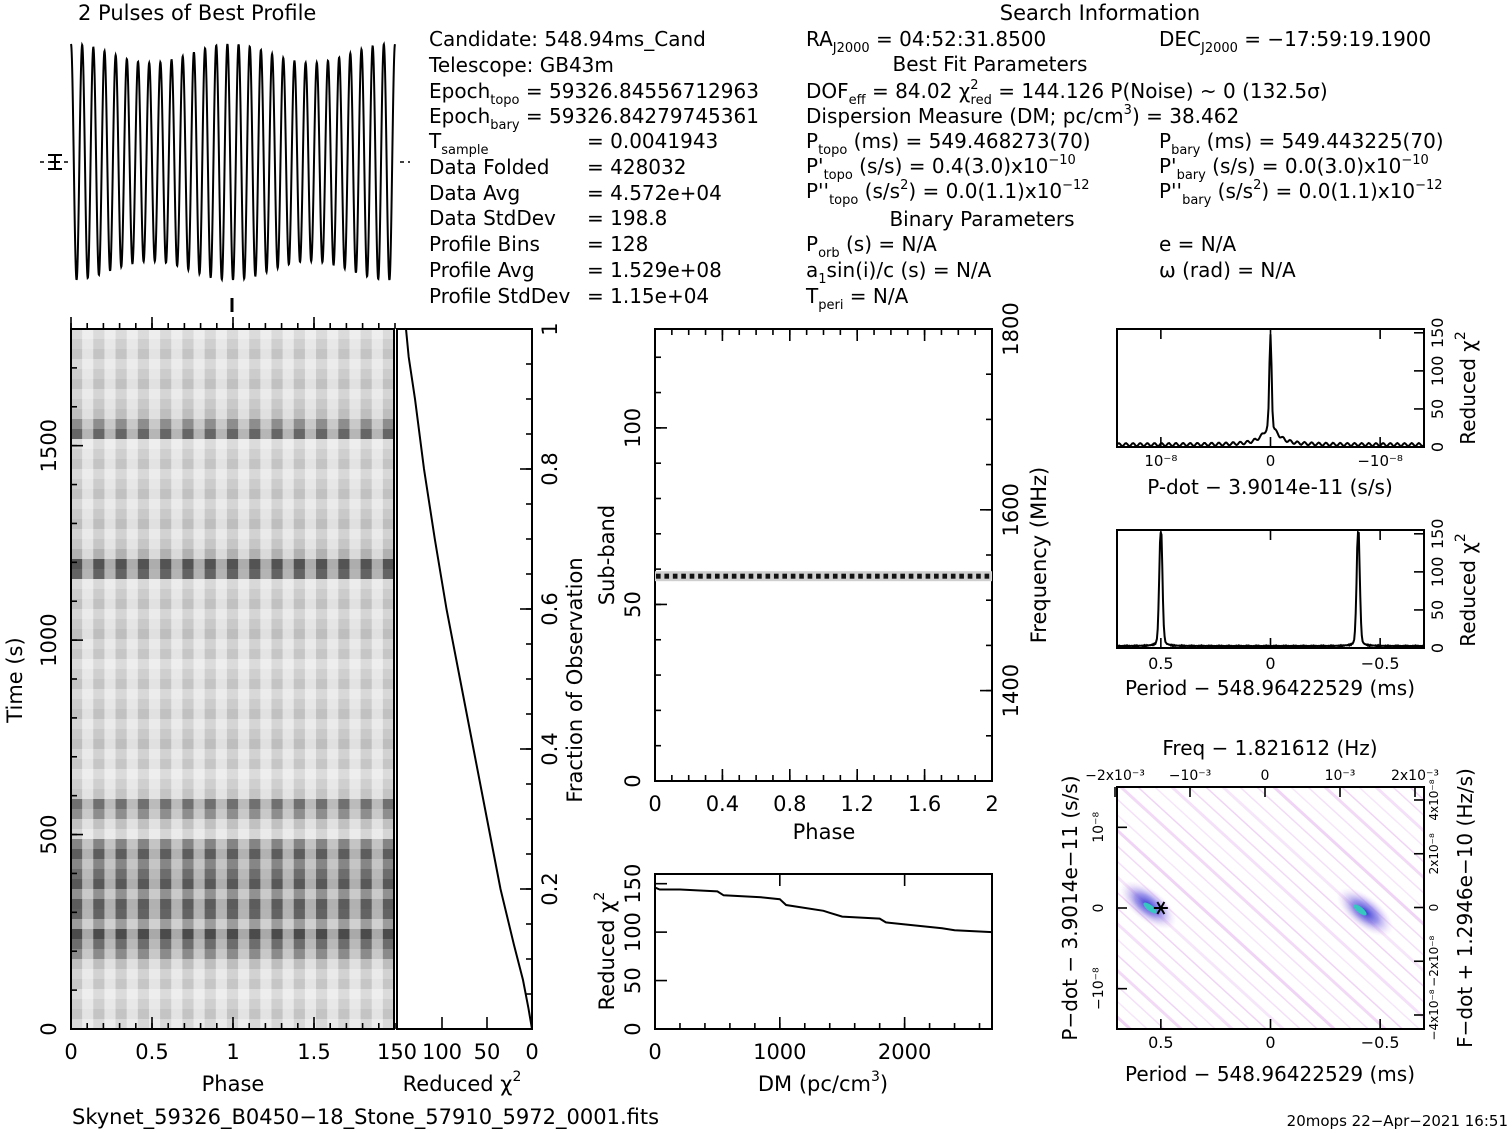 The height and width of the screenshot is (1133, 1512). I want to click on pdot-ytick-label: 50, so click(1437, 409).